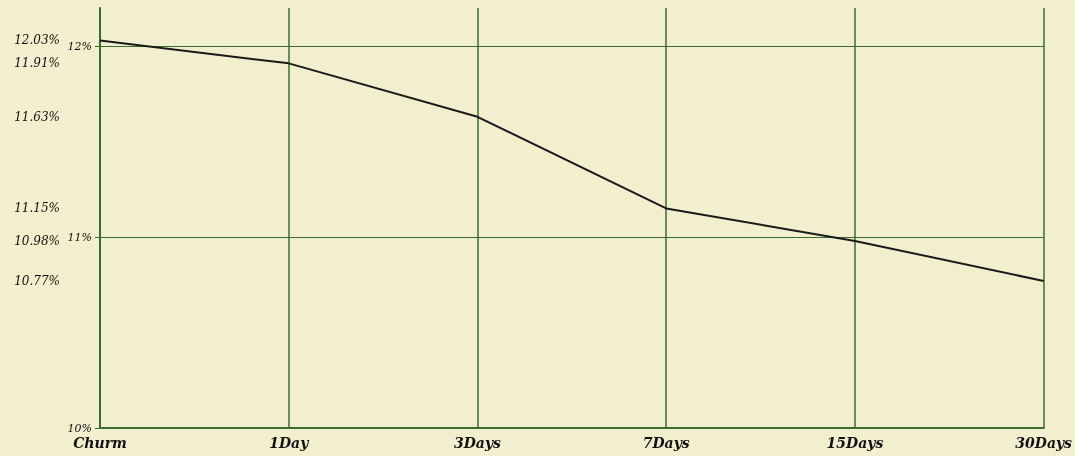 The image size is (1075, 456). What do you see at coordinates (79, 428) in the screenshot?
I see `y-tick-label: 10%` at bounding box center [79, 428].